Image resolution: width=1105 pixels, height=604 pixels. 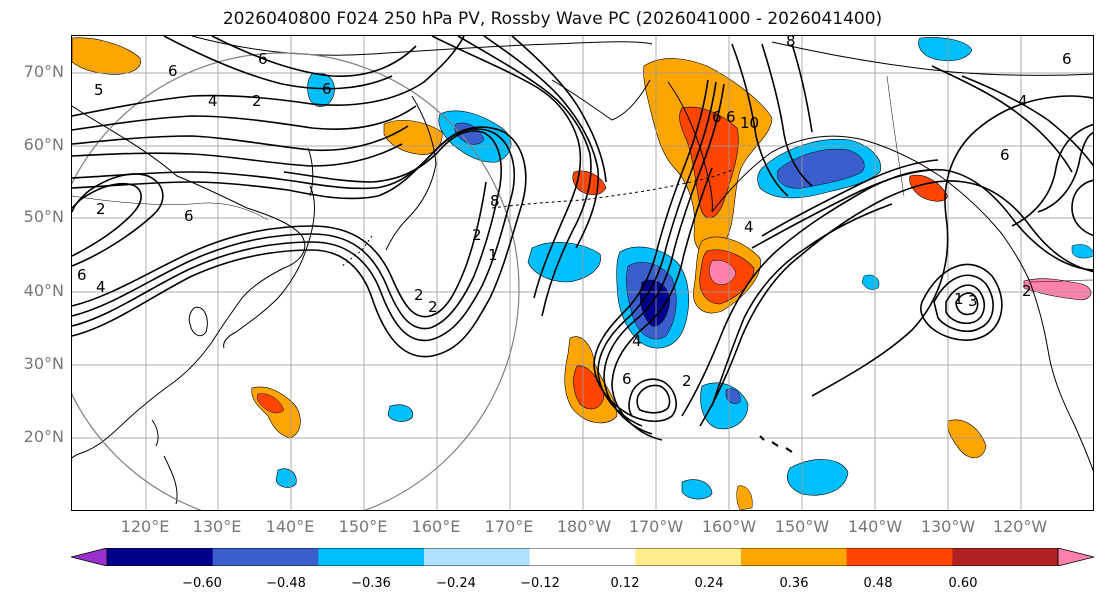 What do you see at coordinates (145, 526) in the screenshot?
I see `lon-label-120e: 120°E` at bounding box center [145, 526].